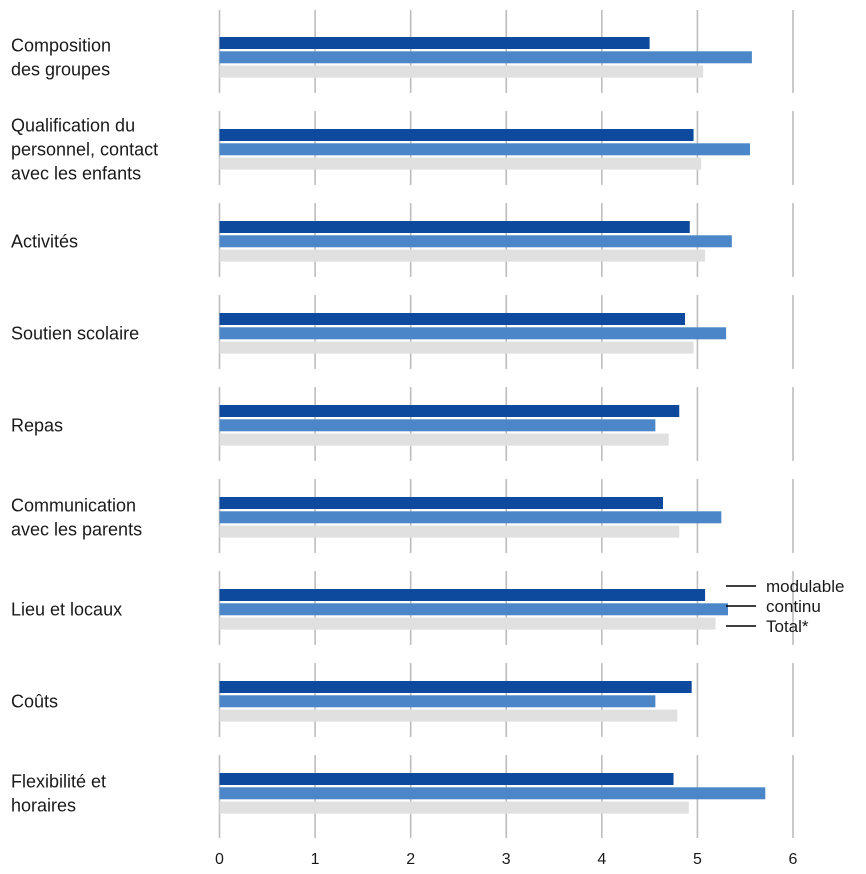  What do you see at coordinates (410, 859) in the screenshot?
I see `x-tick-label: 2` at bounding box center [410, 859].